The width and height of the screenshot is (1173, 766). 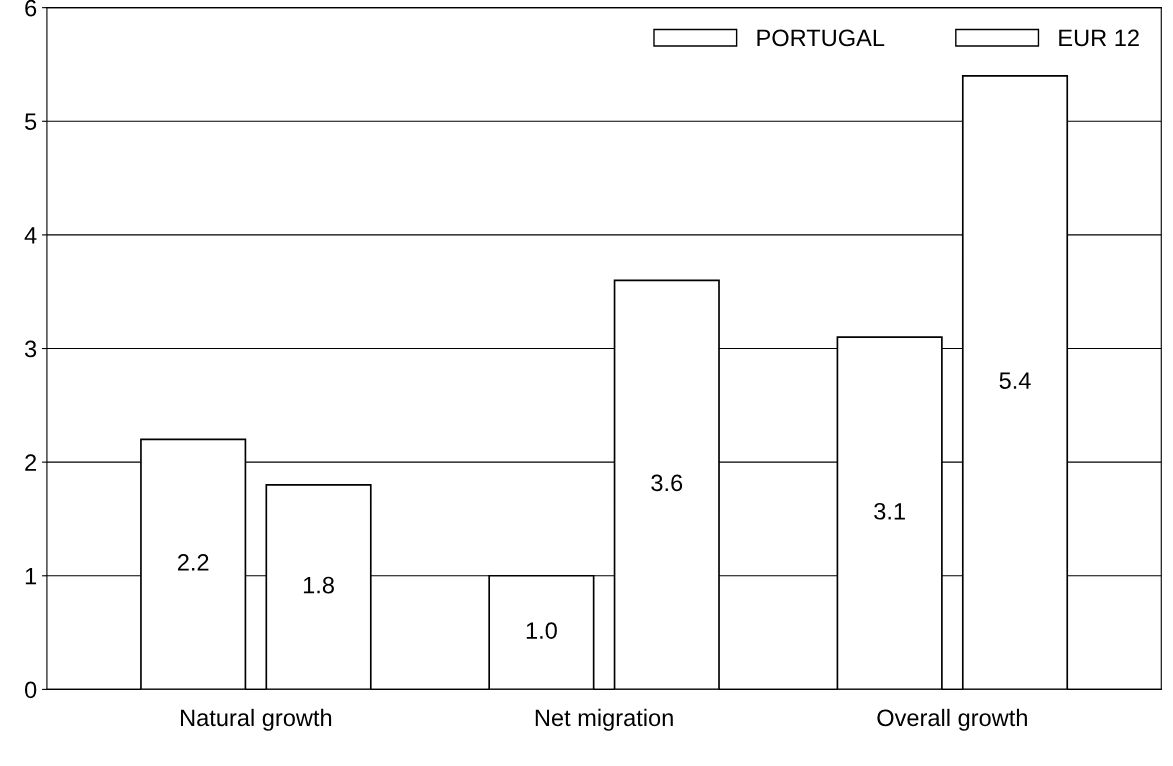 I want to click on y-tick-label: 6, so click(x=31, y=8).